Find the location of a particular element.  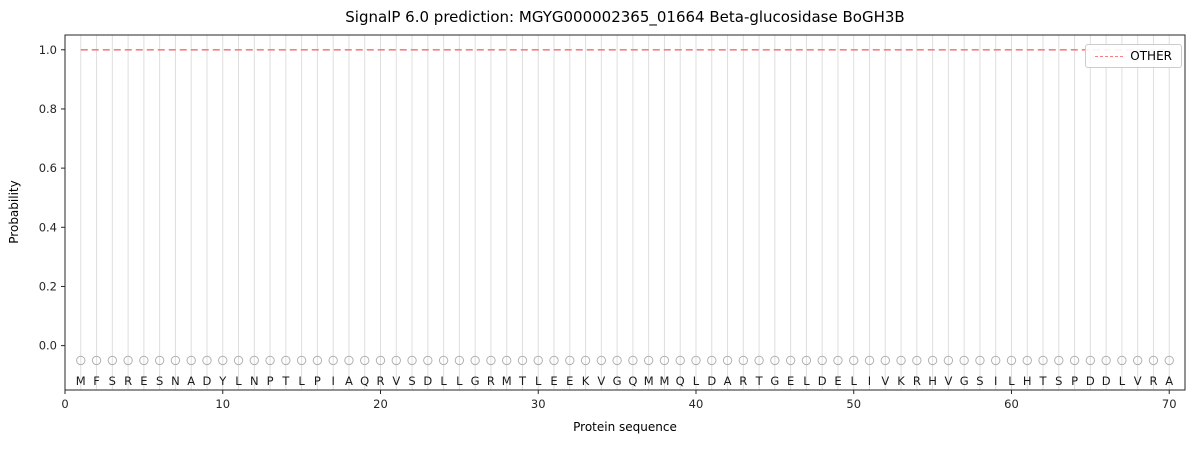

legend: OTHER is located at coordinates (1133, 56).